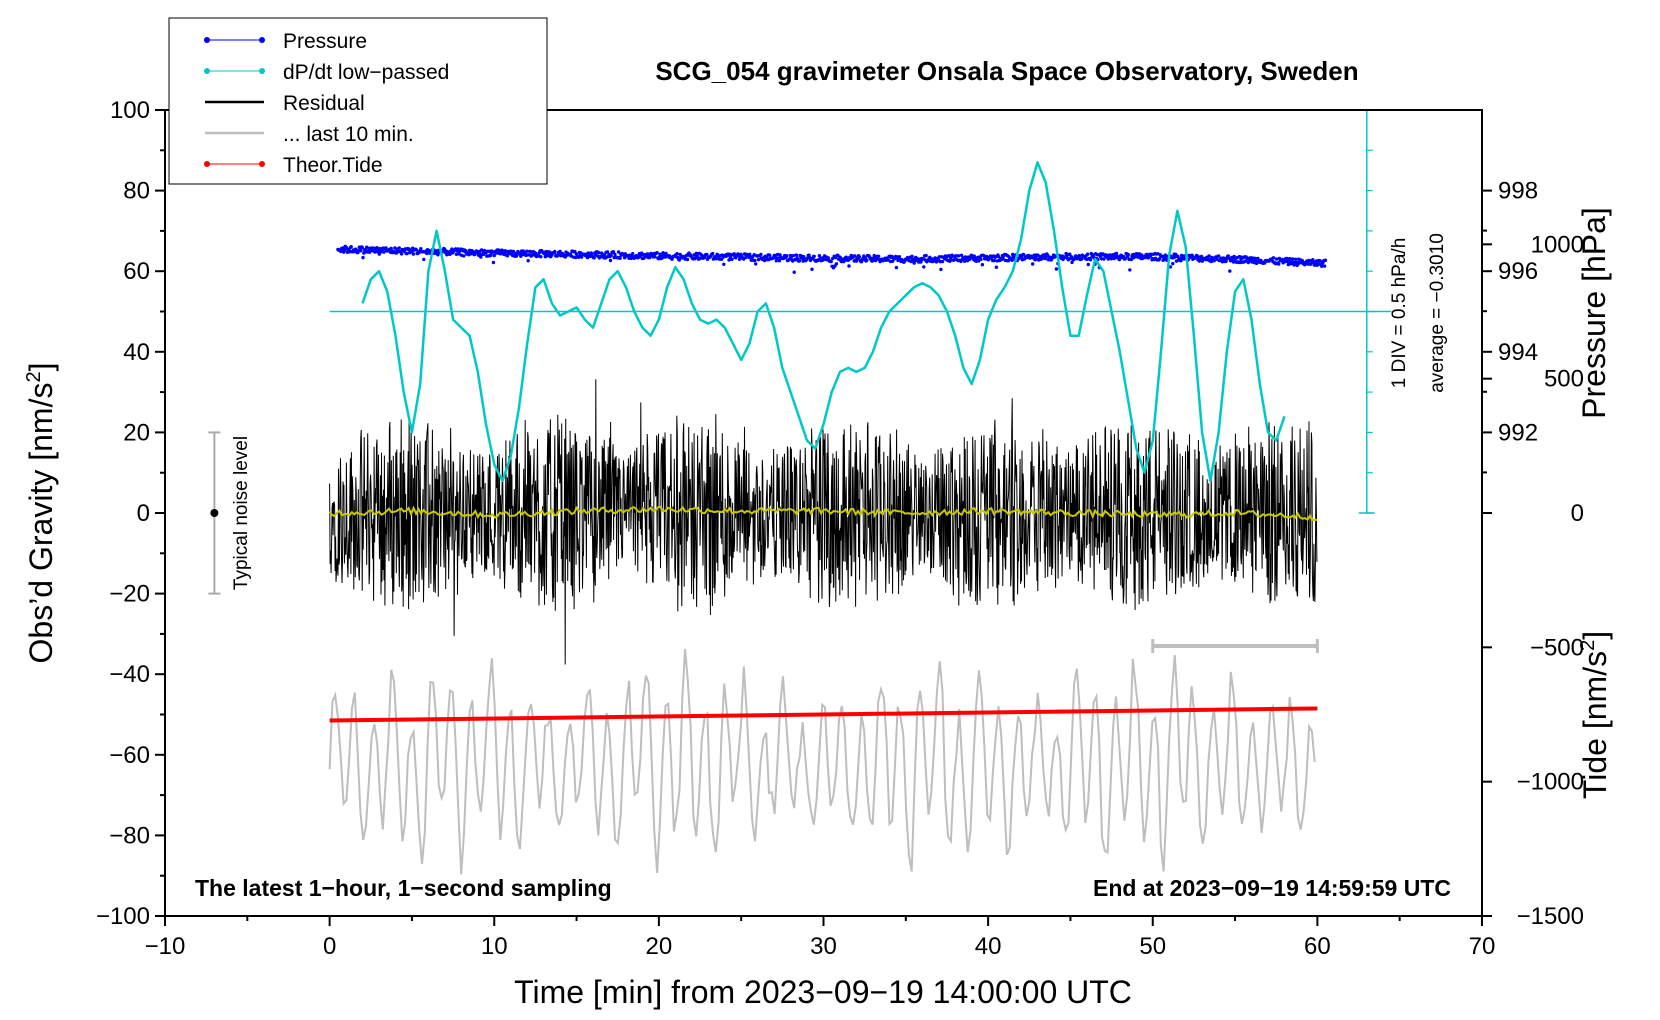 Image resolution: width=1660 pixels, height=1020 pixels. What do you see at coordinates (165, 946) in the screenshot?
I see `x-tick-label: −10` at bounding box center [165, 946].